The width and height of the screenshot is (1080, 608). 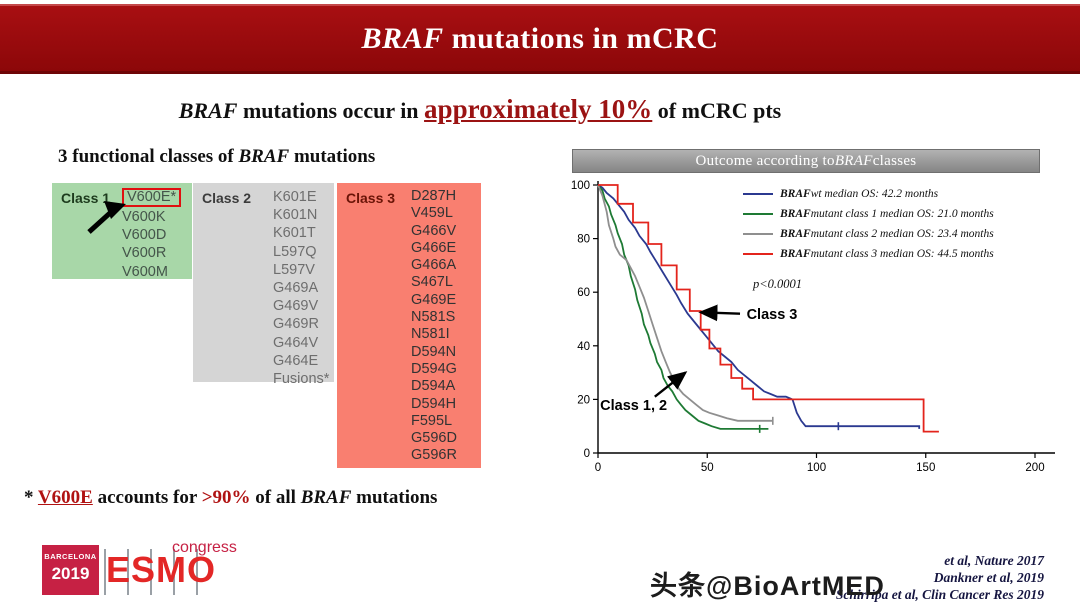 What do you see at coordinates (432, 420) in the screenshot?
I see `mutation-item: F595L` at bounding box center [432, 420].